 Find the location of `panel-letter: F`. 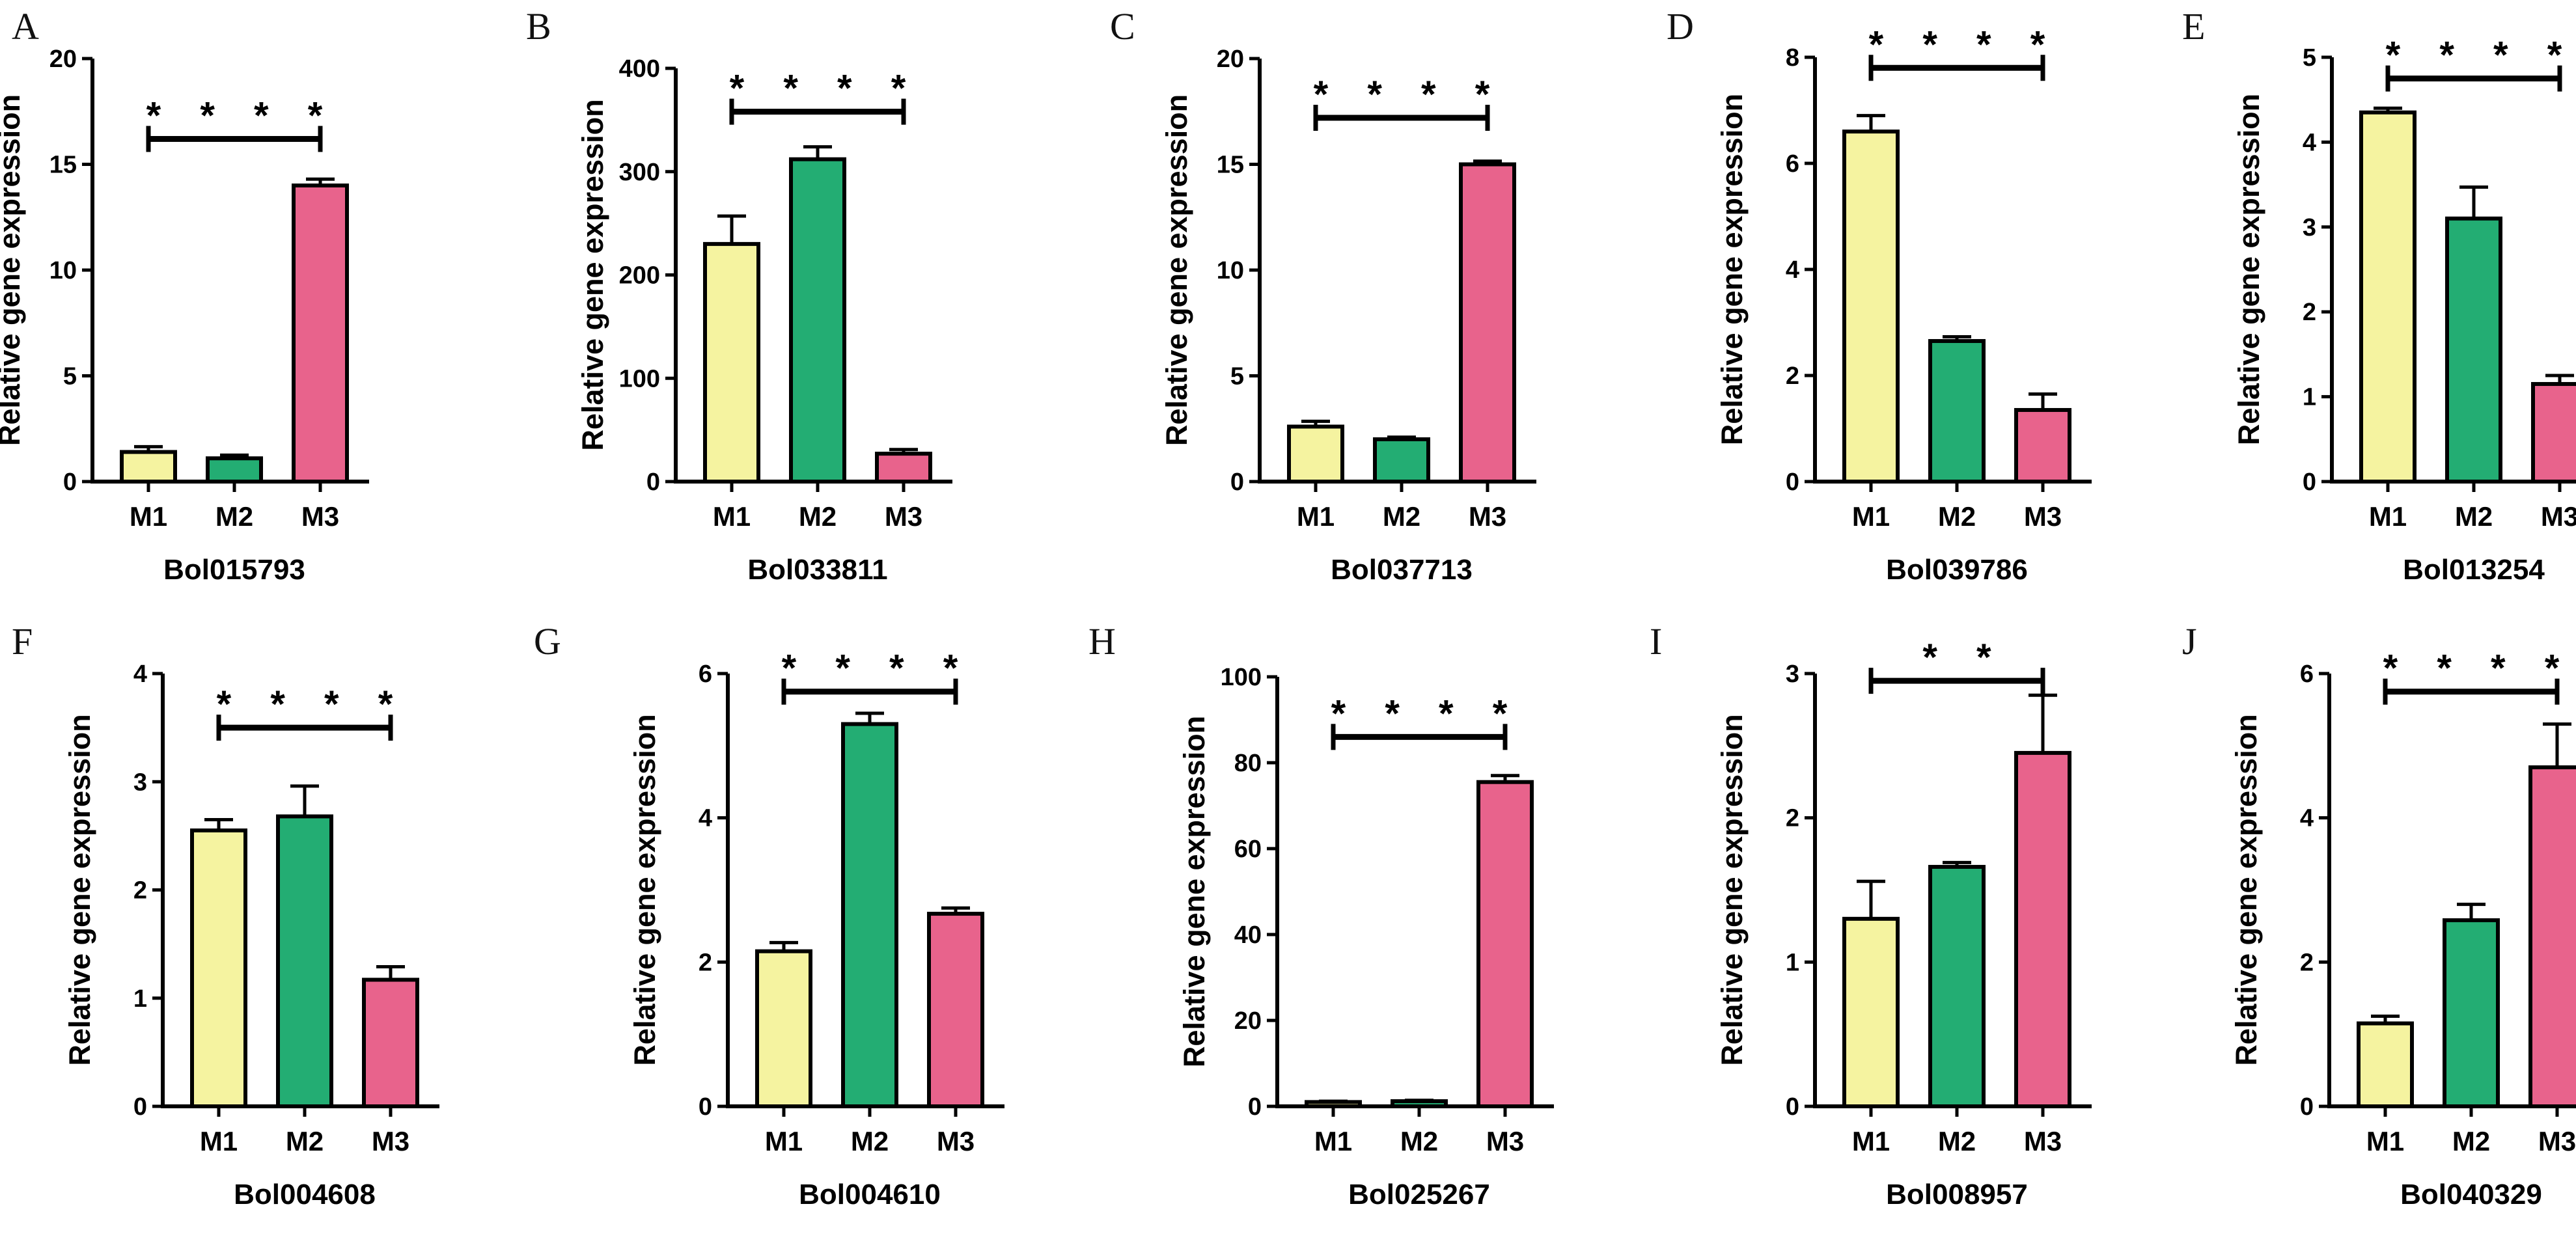

panel-letter: F is located at coordinates (22, 641).